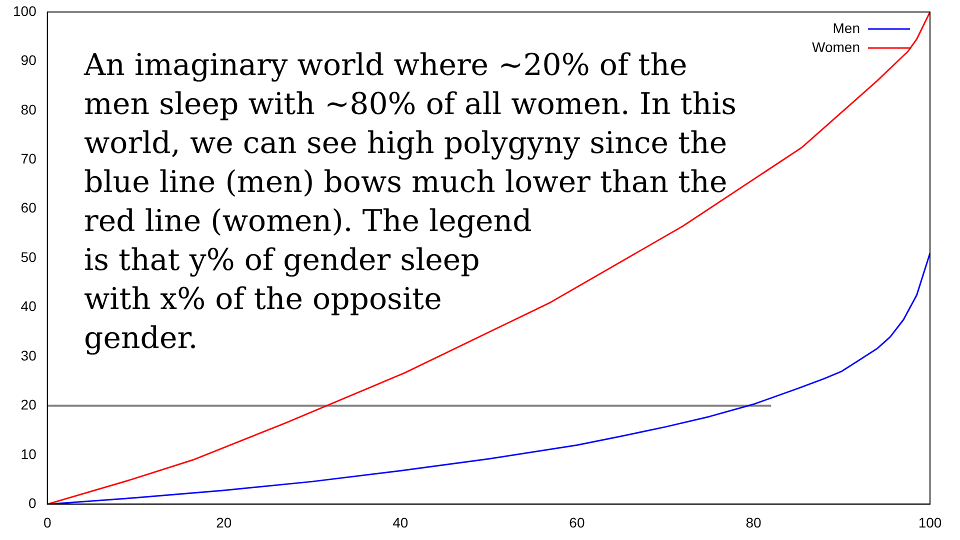 The width and height of the screenshot is (960, 540). What do you see at coordinates (28, 60) in the screenshot?
I see `y-tick-label: 90` at bounding box center [28, 60].